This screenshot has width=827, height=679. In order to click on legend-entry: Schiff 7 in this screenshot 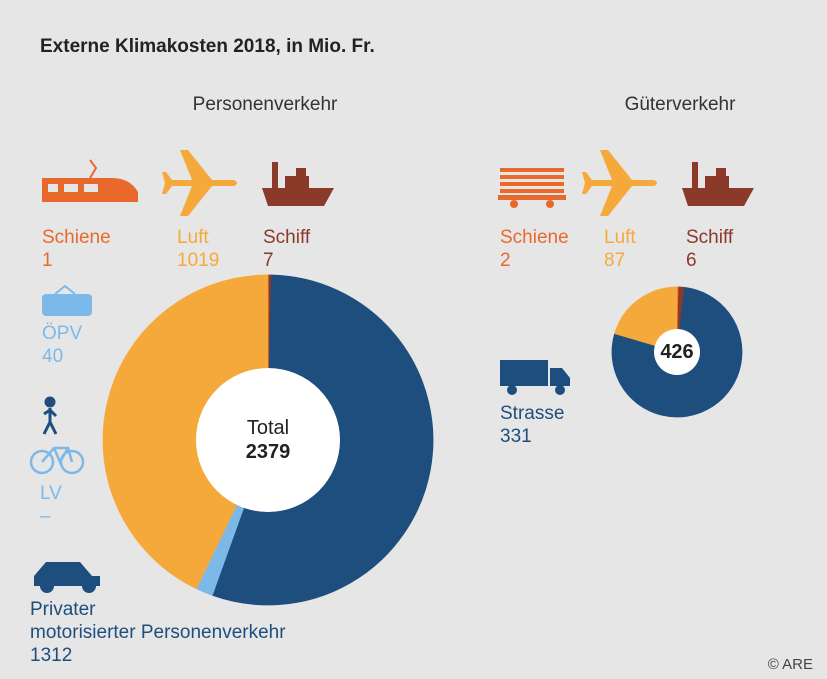, I will do `click(286, 249)`.